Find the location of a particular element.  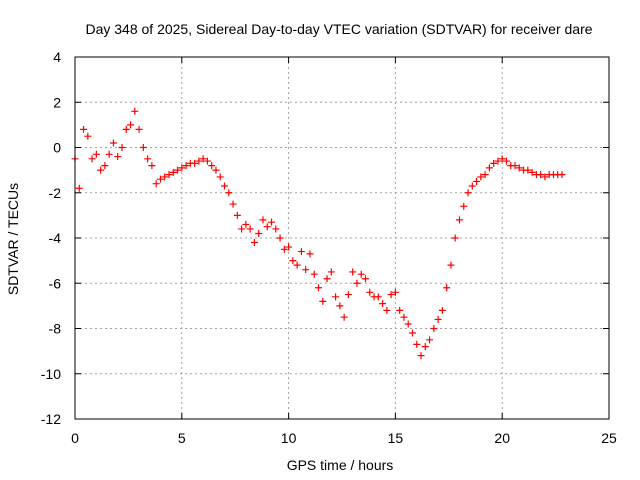

x-tick-label: 20 is located at coordinates (502, 438).